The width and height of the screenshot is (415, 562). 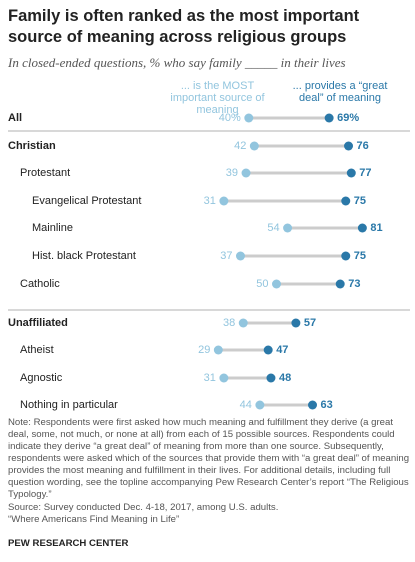 I want to click on value-label: 39, so click(x=232, y=173).